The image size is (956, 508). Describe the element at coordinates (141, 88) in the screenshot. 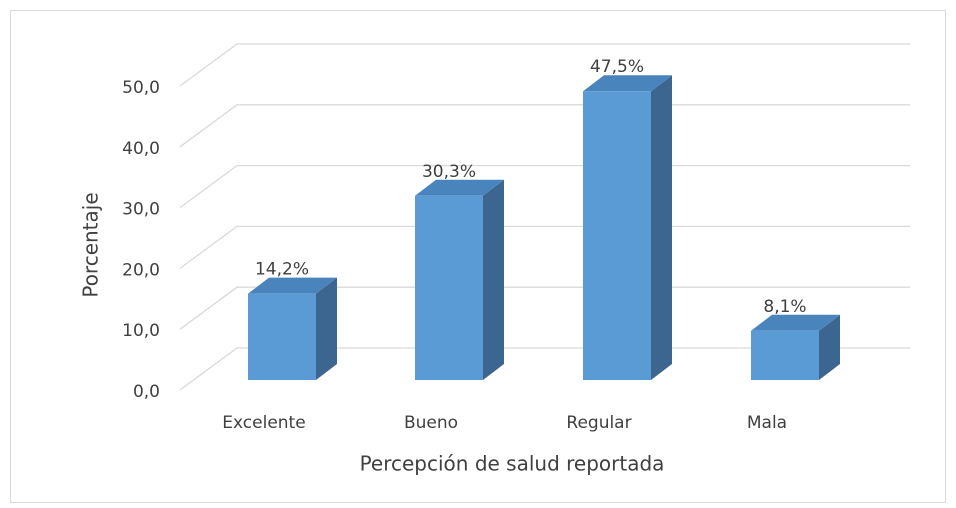

I see `y-tick-label: 50,0` at that location.